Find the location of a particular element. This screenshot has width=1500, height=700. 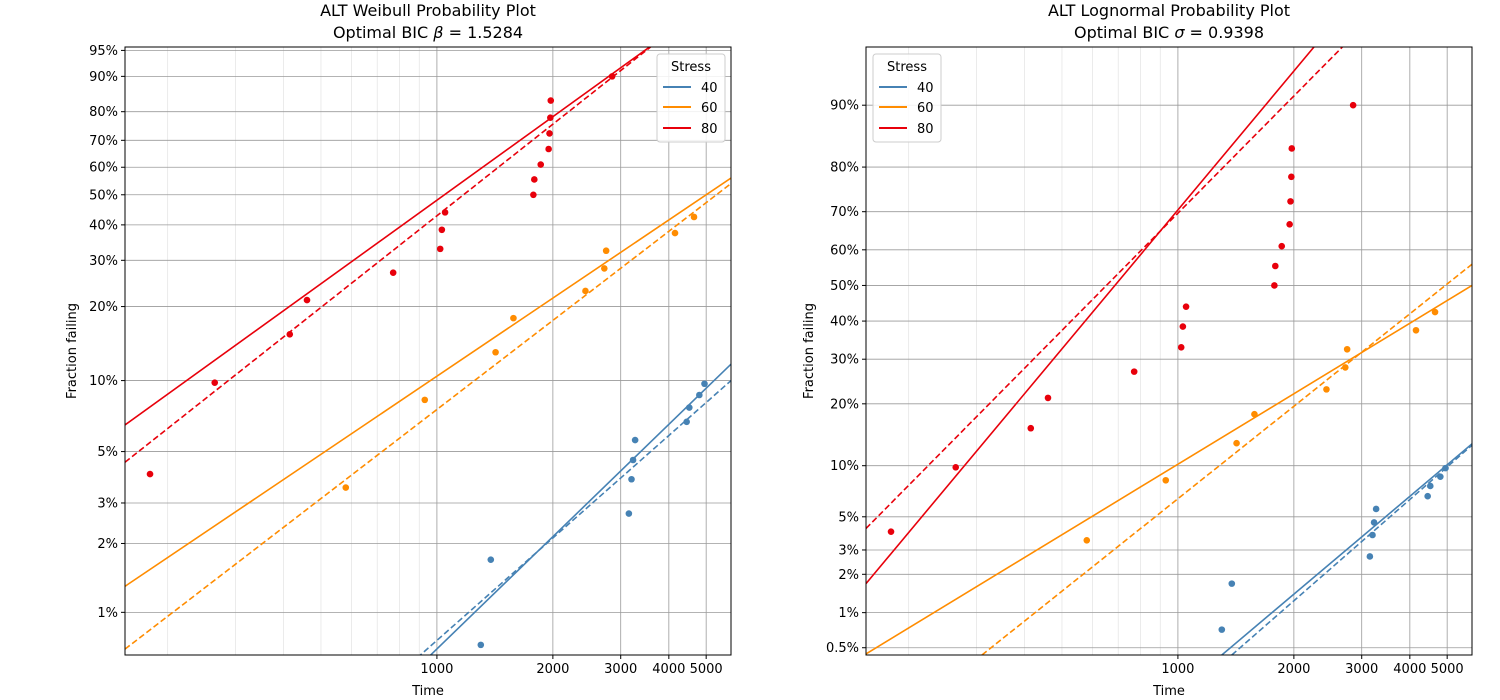

chart-title: ALT Lognormal Probability Plot is located at coordinates (1169, 10).